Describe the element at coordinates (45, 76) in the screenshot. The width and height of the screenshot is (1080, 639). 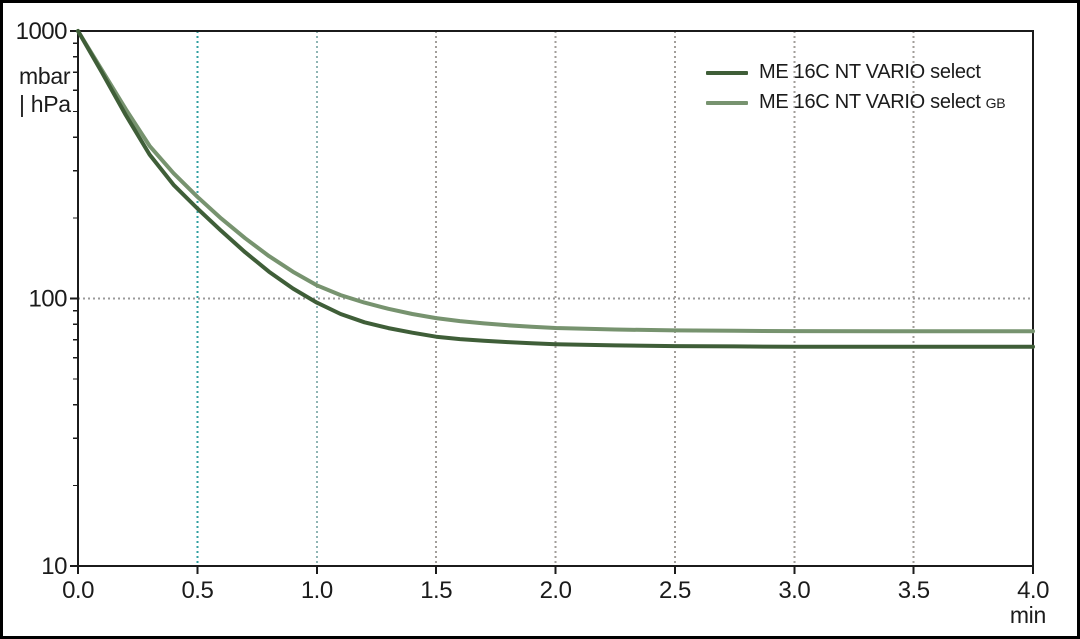
I see `y-axis-unit-mbar: mbar` at that location.